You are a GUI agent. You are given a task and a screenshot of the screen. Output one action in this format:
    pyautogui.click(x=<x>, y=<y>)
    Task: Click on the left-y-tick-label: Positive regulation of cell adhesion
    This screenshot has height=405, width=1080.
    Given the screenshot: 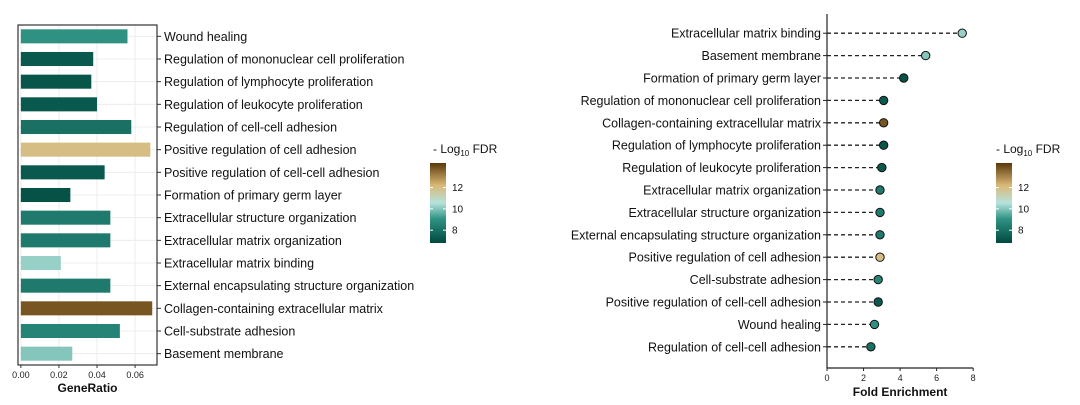 What is the action you would take?
    pyautogui.click(x=260, y=150)
    